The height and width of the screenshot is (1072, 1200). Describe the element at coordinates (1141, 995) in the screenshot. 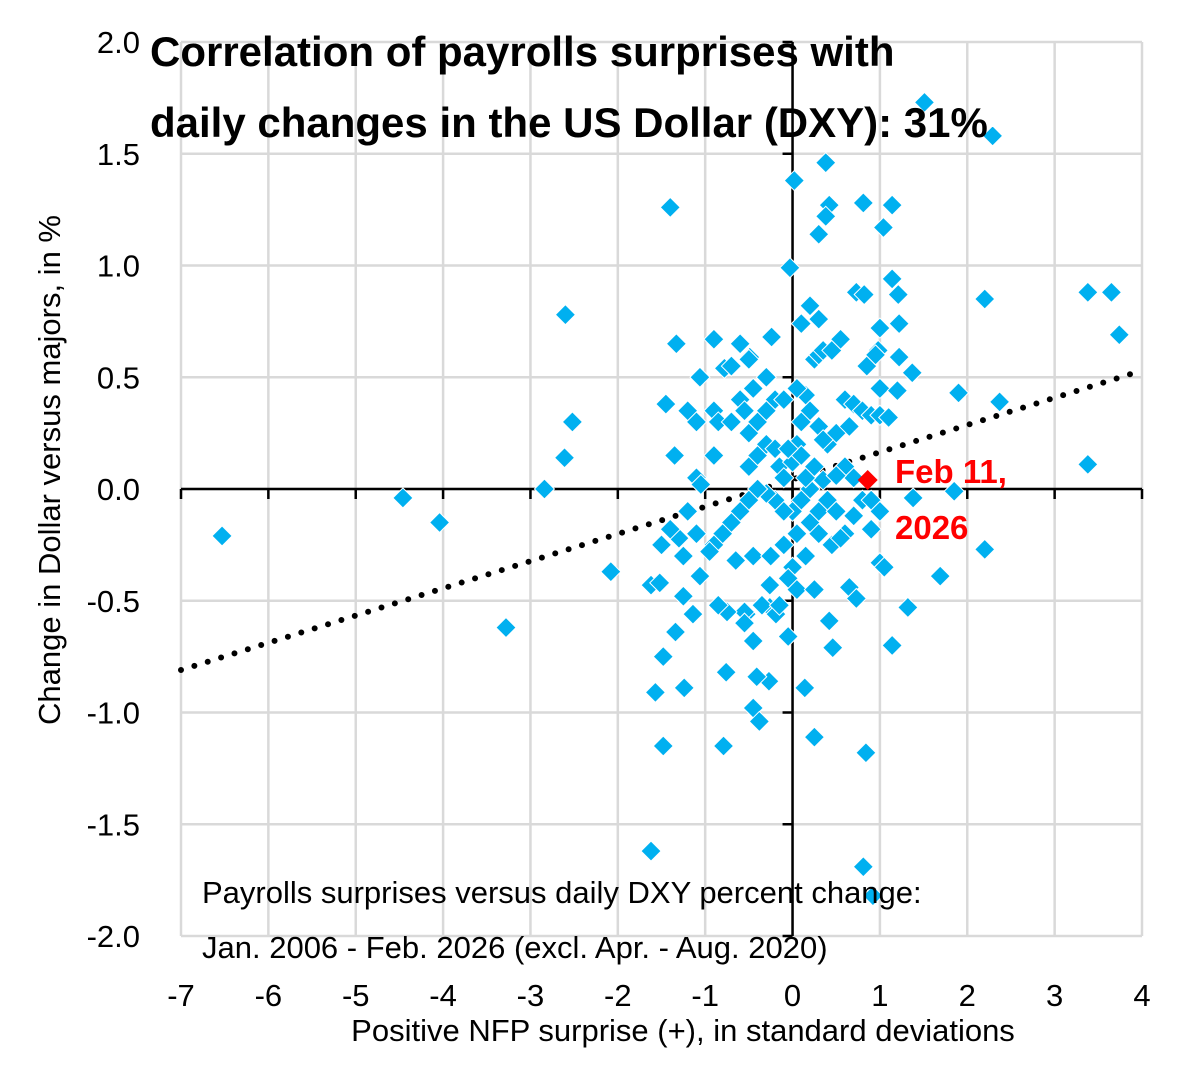

I see `x-tick-label: 4` at that location.